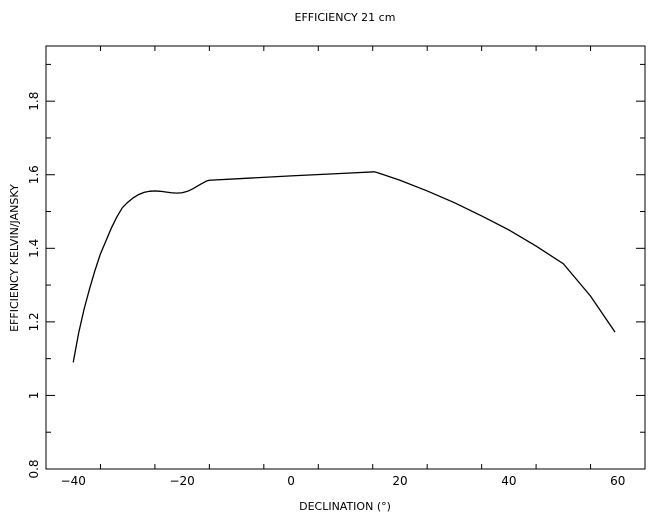 The width and height of the screenshot is (648, 516). Describe the element at coordinates (34, 468) in the screenshot. I see `y-tick-label: 0.8` at that location.